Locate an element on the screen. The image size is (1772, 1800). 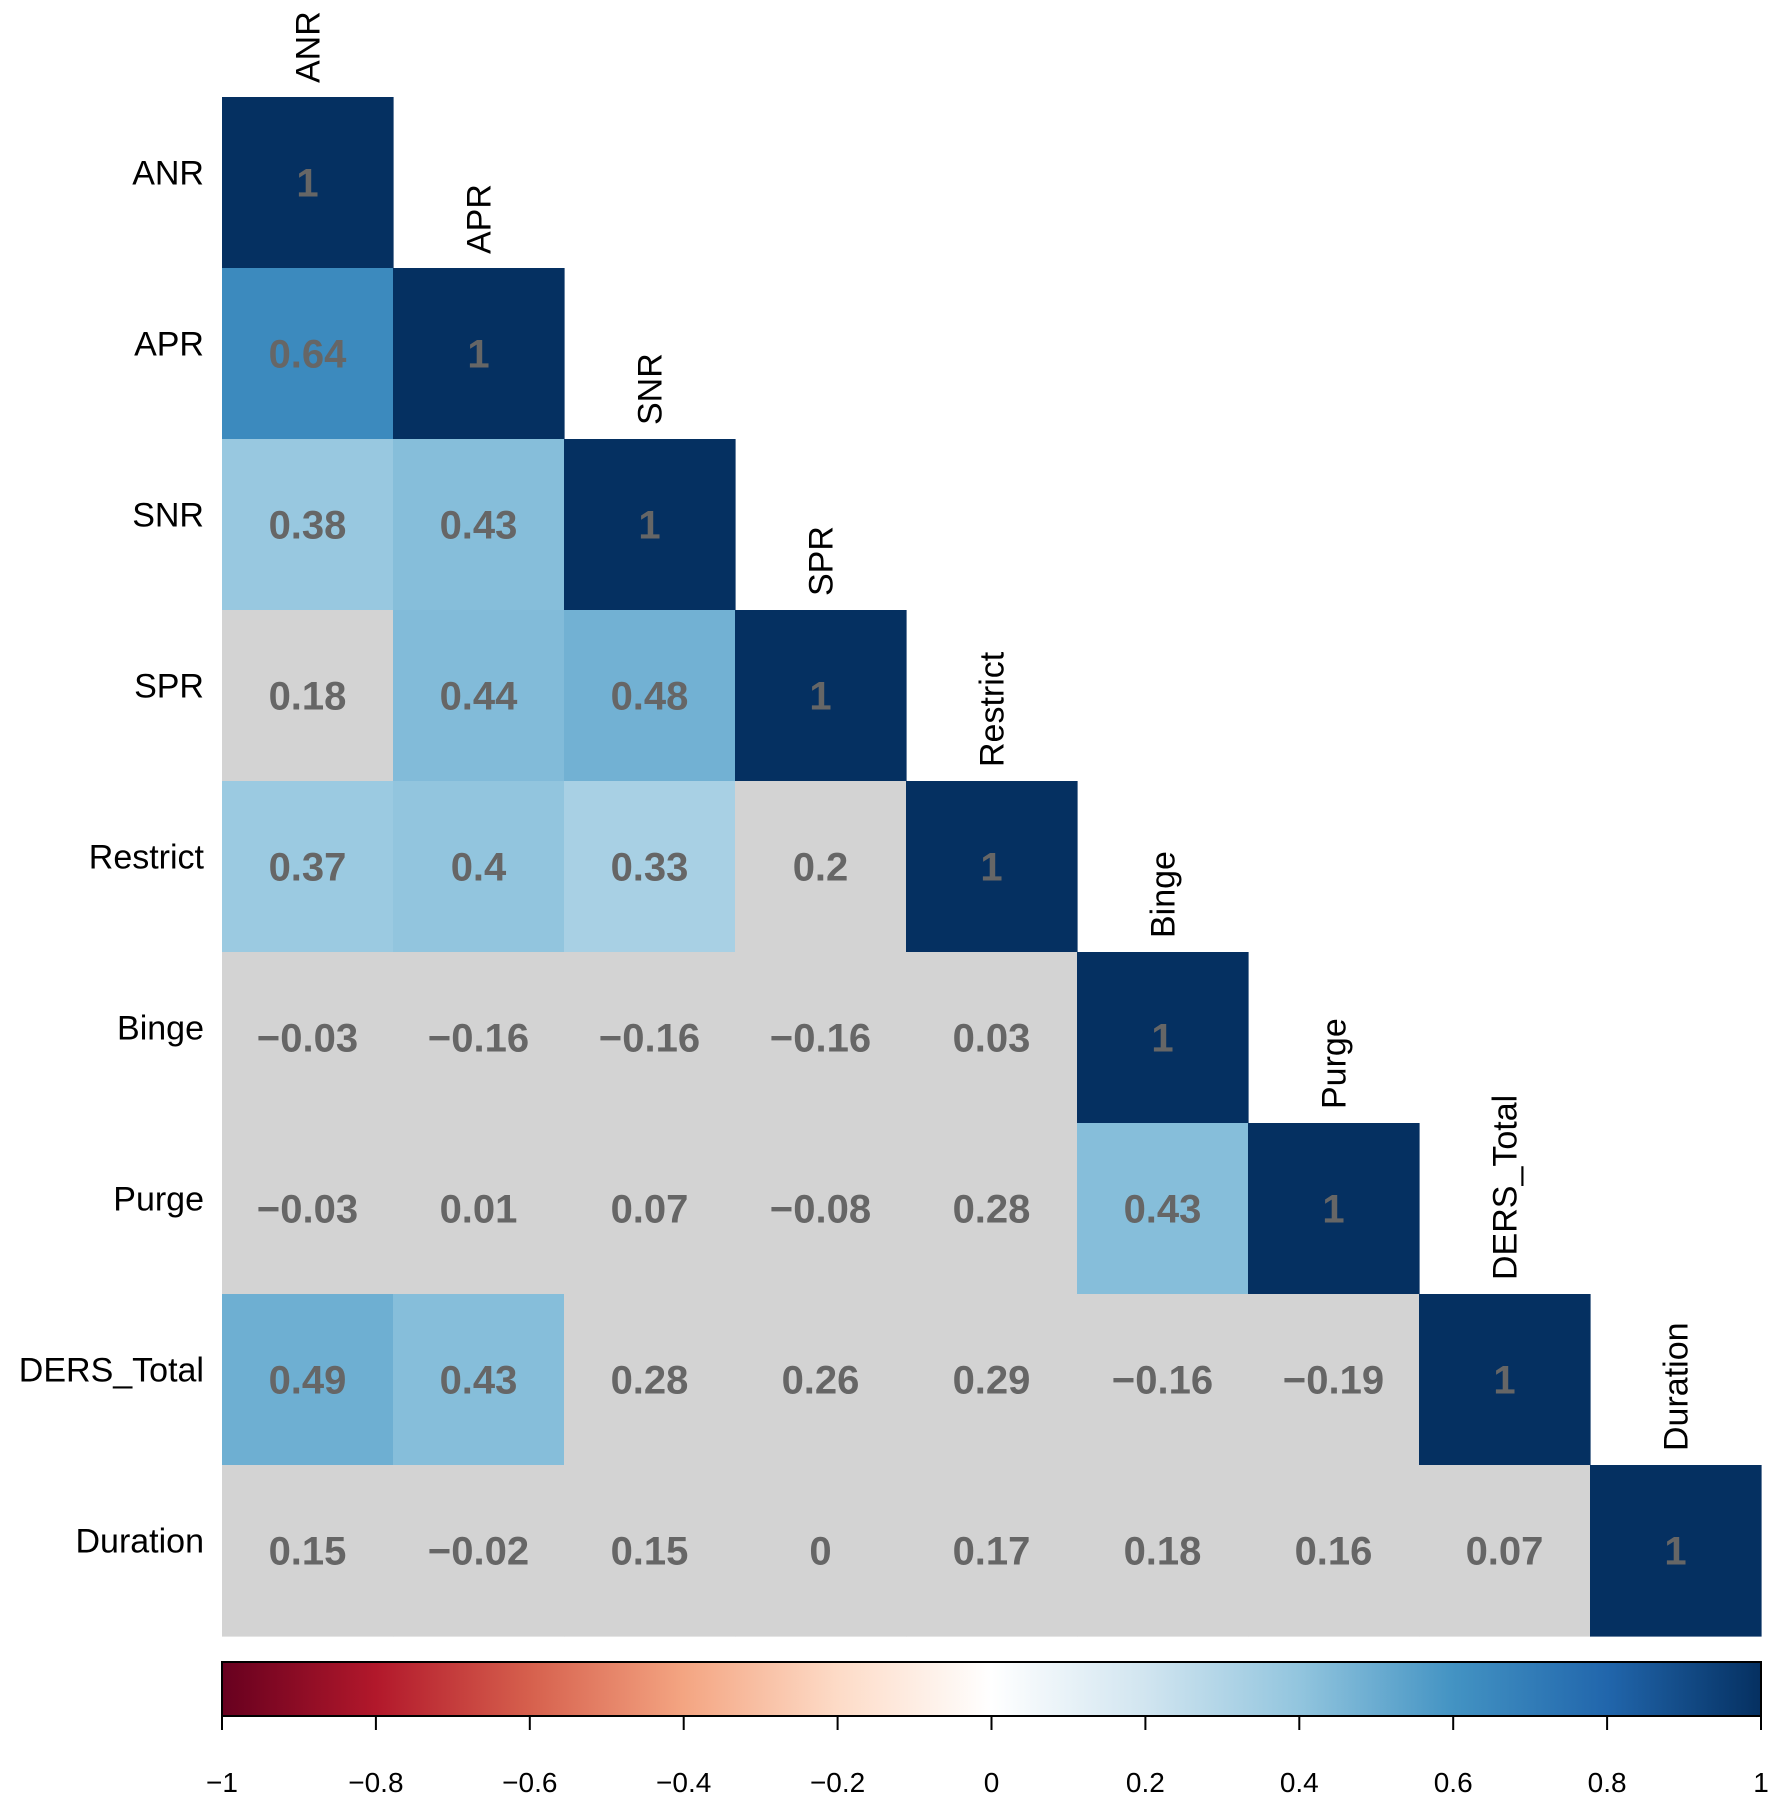
column-label-Binge: Binge is located at coordinates (1164, 894).